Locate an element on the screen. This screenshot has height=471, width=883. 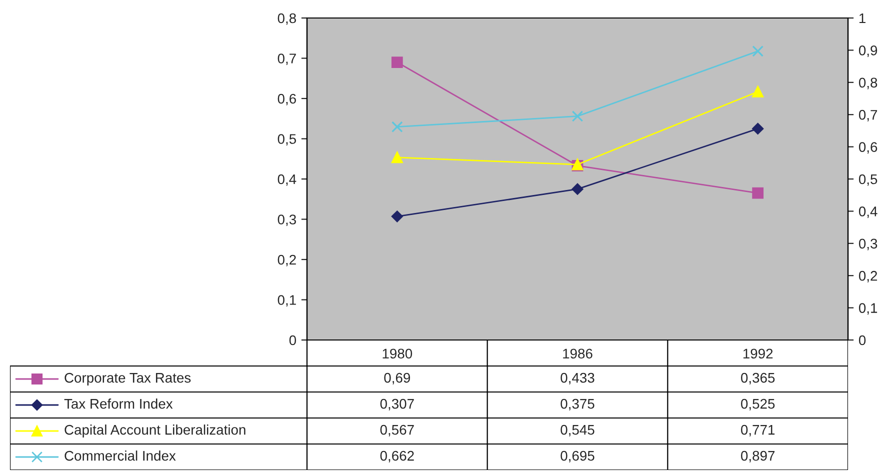
y2-tick-label: 0 is located at coordinates (862, 340).